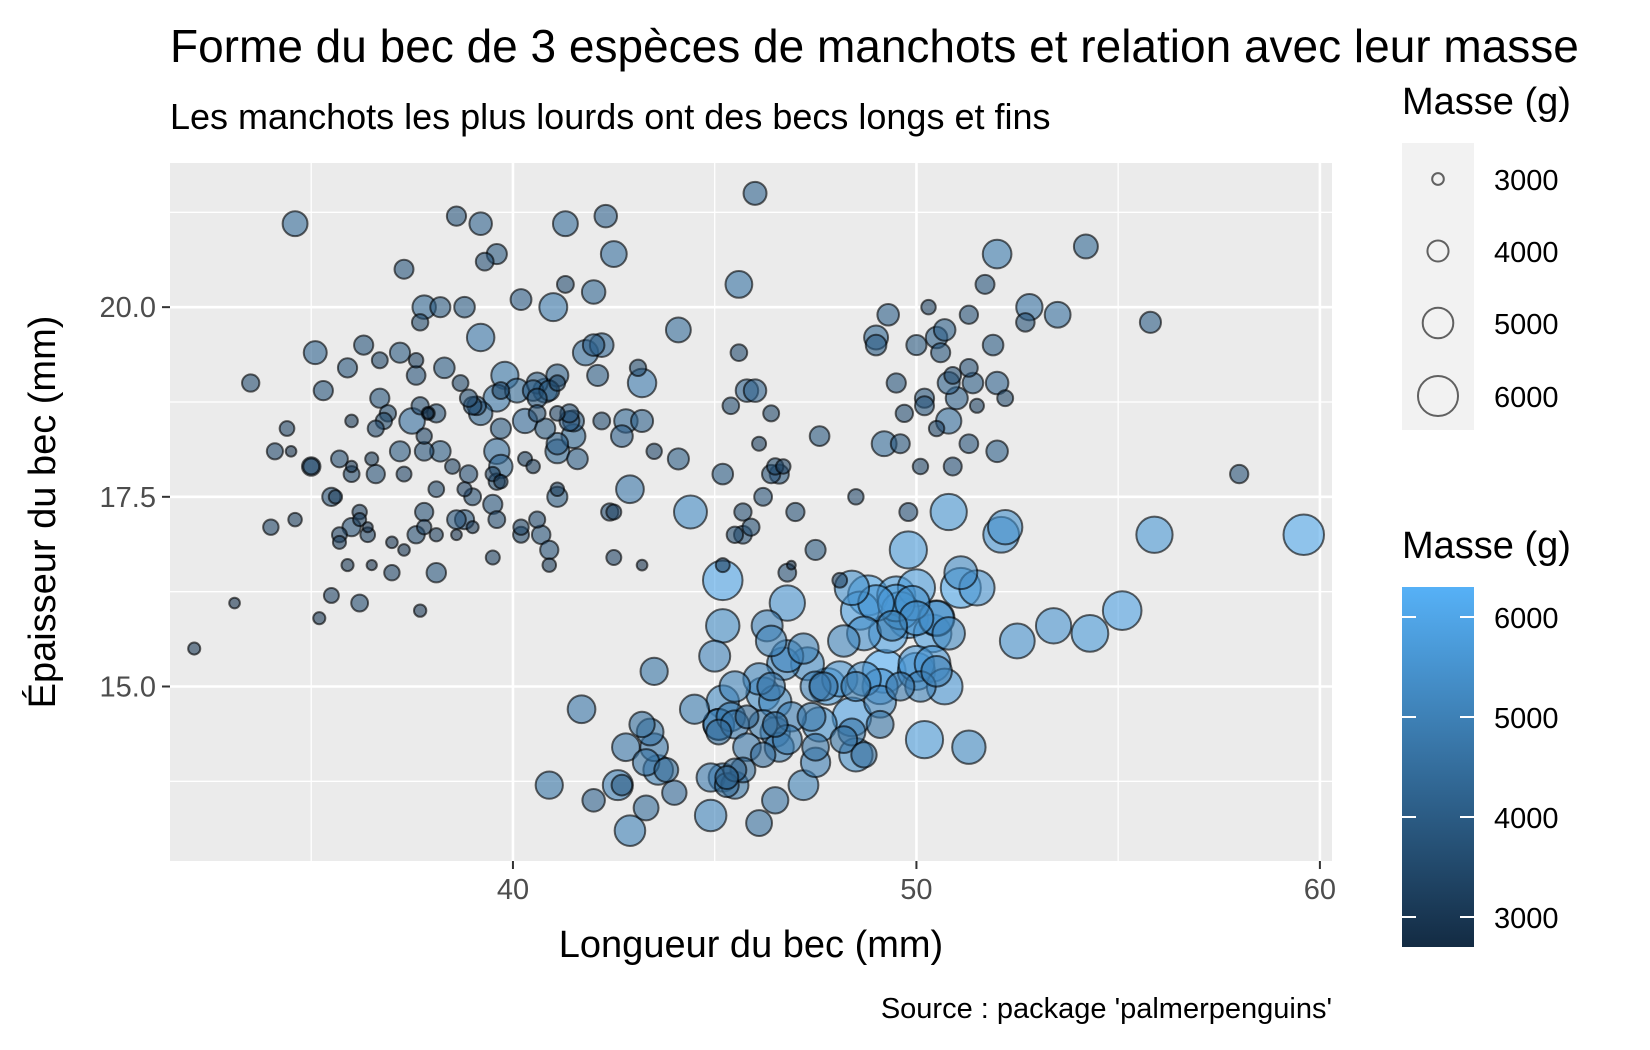 The height and width of the screenshot is (1050, 1650). What do you see at coordinates (1106, 1009) in the screenshot?
I see `chart-caption: Source : package 'palmerpenguins'` at bounding box center [1106, 1009].